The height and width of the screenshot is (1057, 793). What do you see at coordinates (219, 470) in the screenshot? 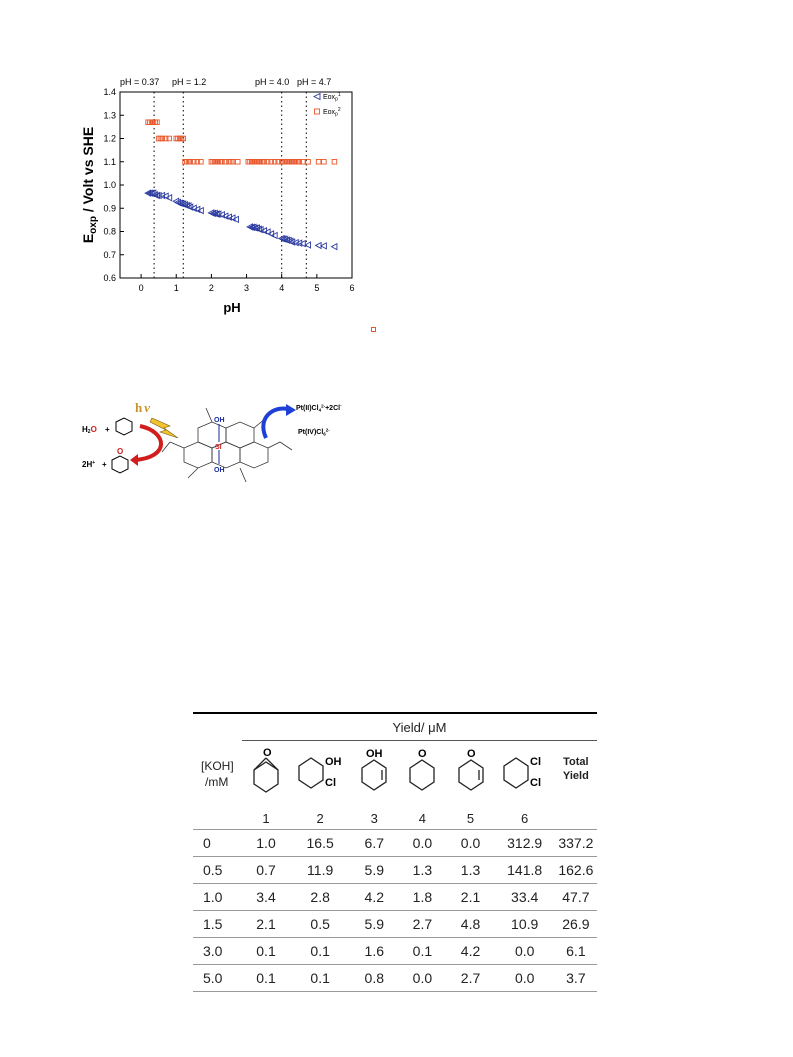
I see `oh-bottom: OH` at bounding box center [219, 470].